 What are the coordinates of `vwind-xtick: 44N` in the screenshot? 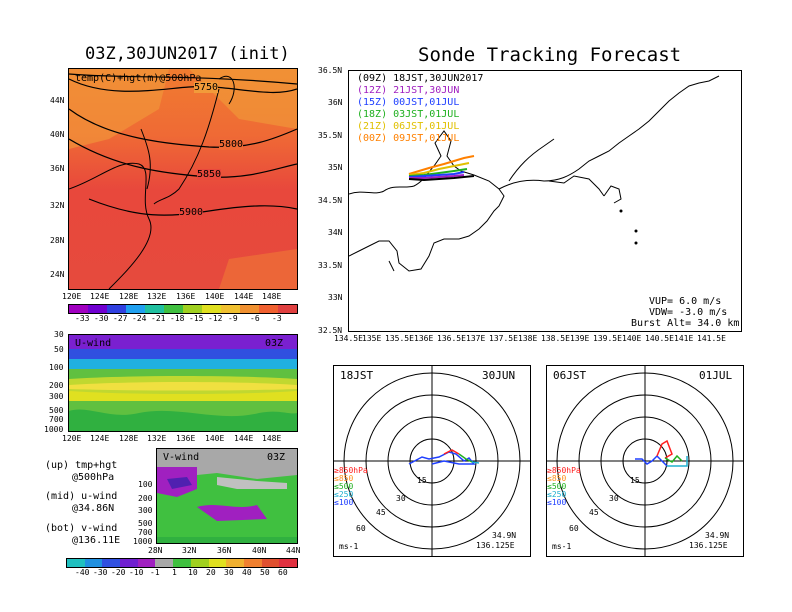 It's located at (293, 550).